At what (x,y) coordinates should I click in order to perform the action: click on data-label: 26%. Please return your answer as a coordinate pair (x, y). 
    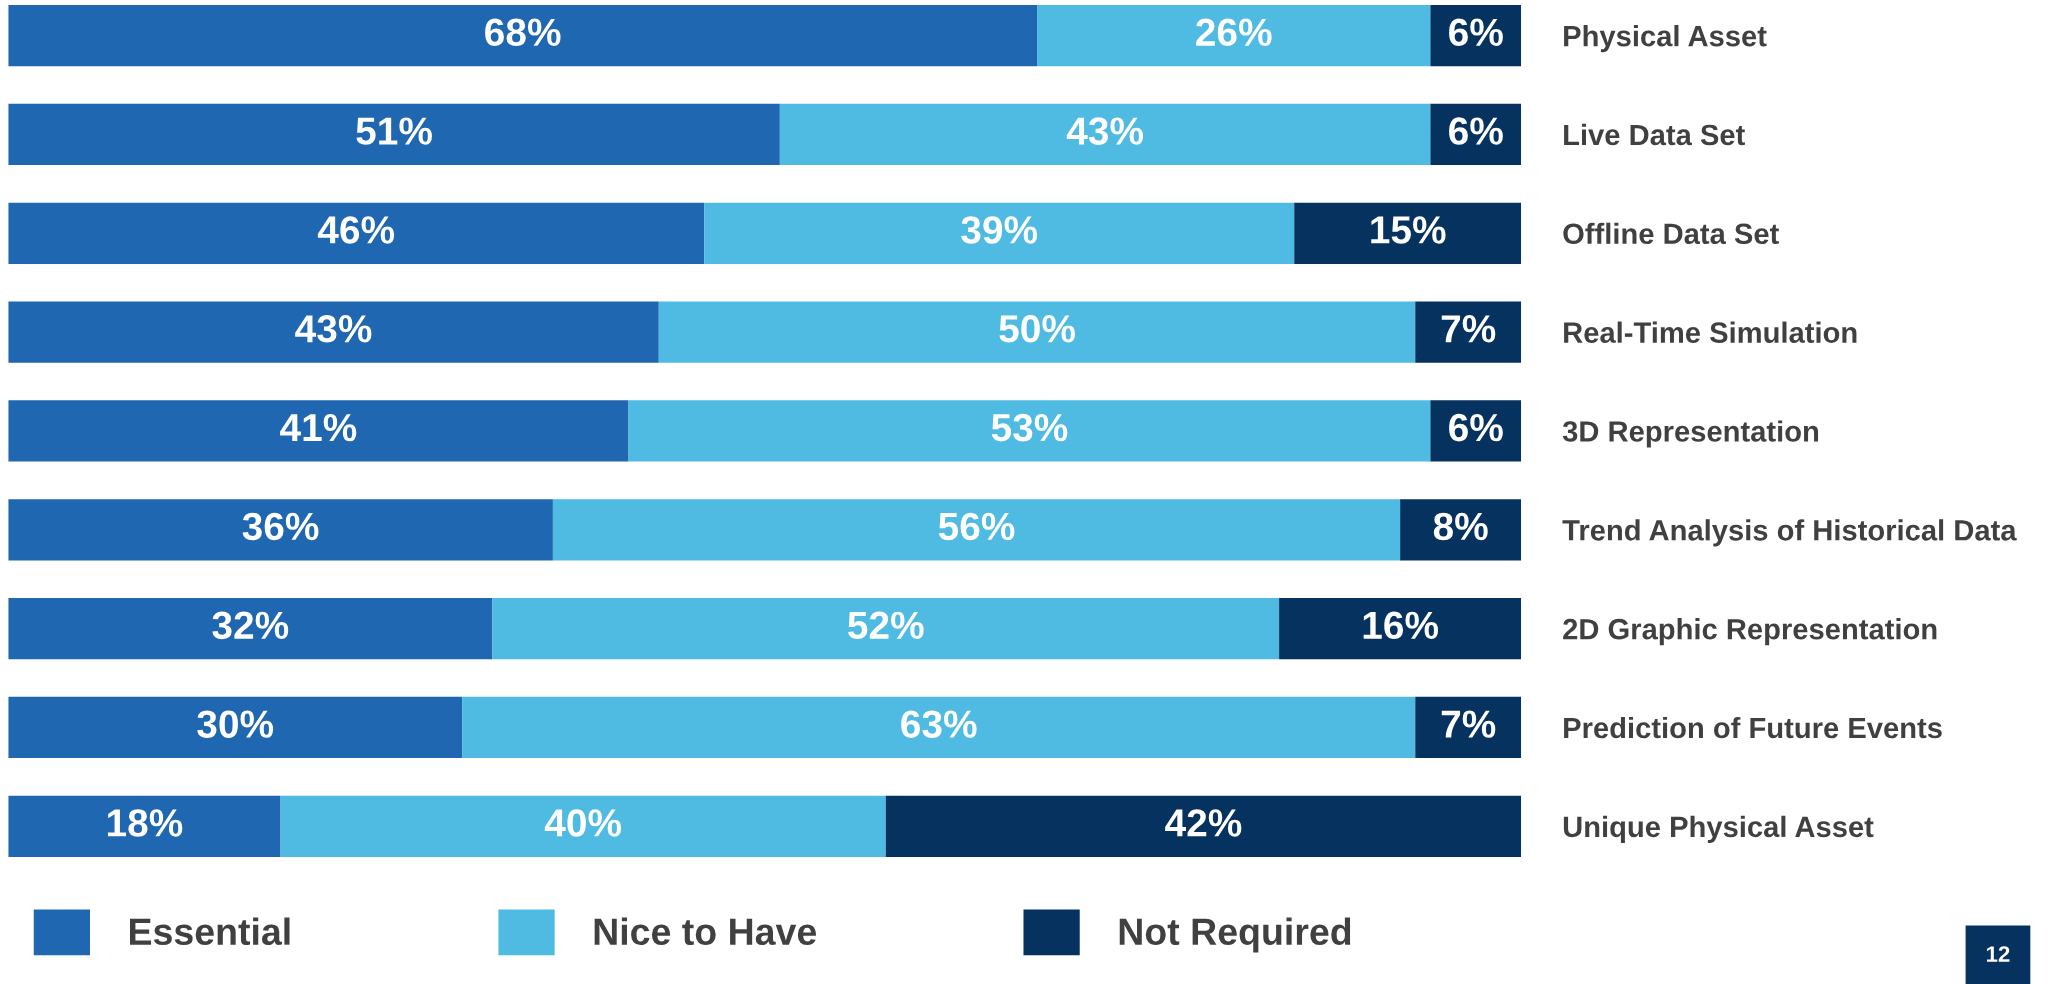
    Looking at the image, I should click on (1234, 32).